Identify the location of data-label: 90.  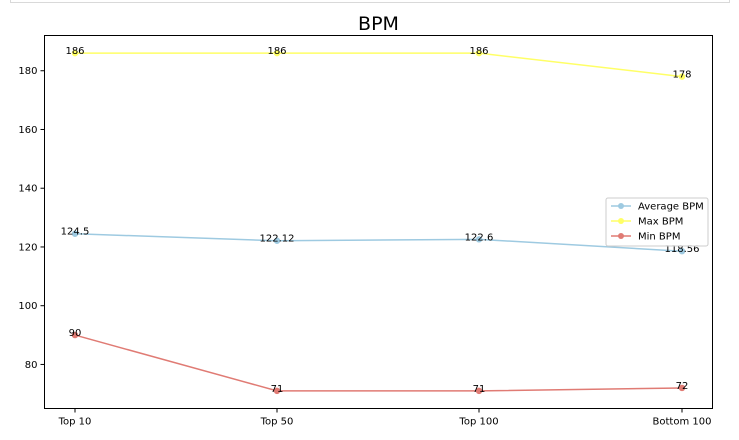
(75, 333).